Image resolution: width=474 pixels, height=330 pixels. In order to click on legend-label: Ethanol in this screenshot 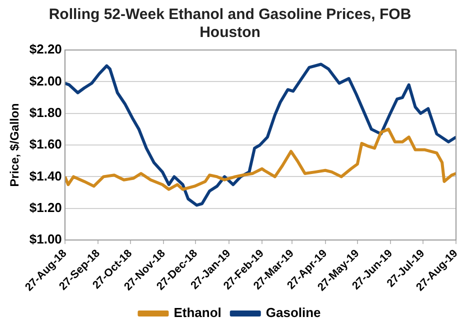, I will do `click(198, 312)`.